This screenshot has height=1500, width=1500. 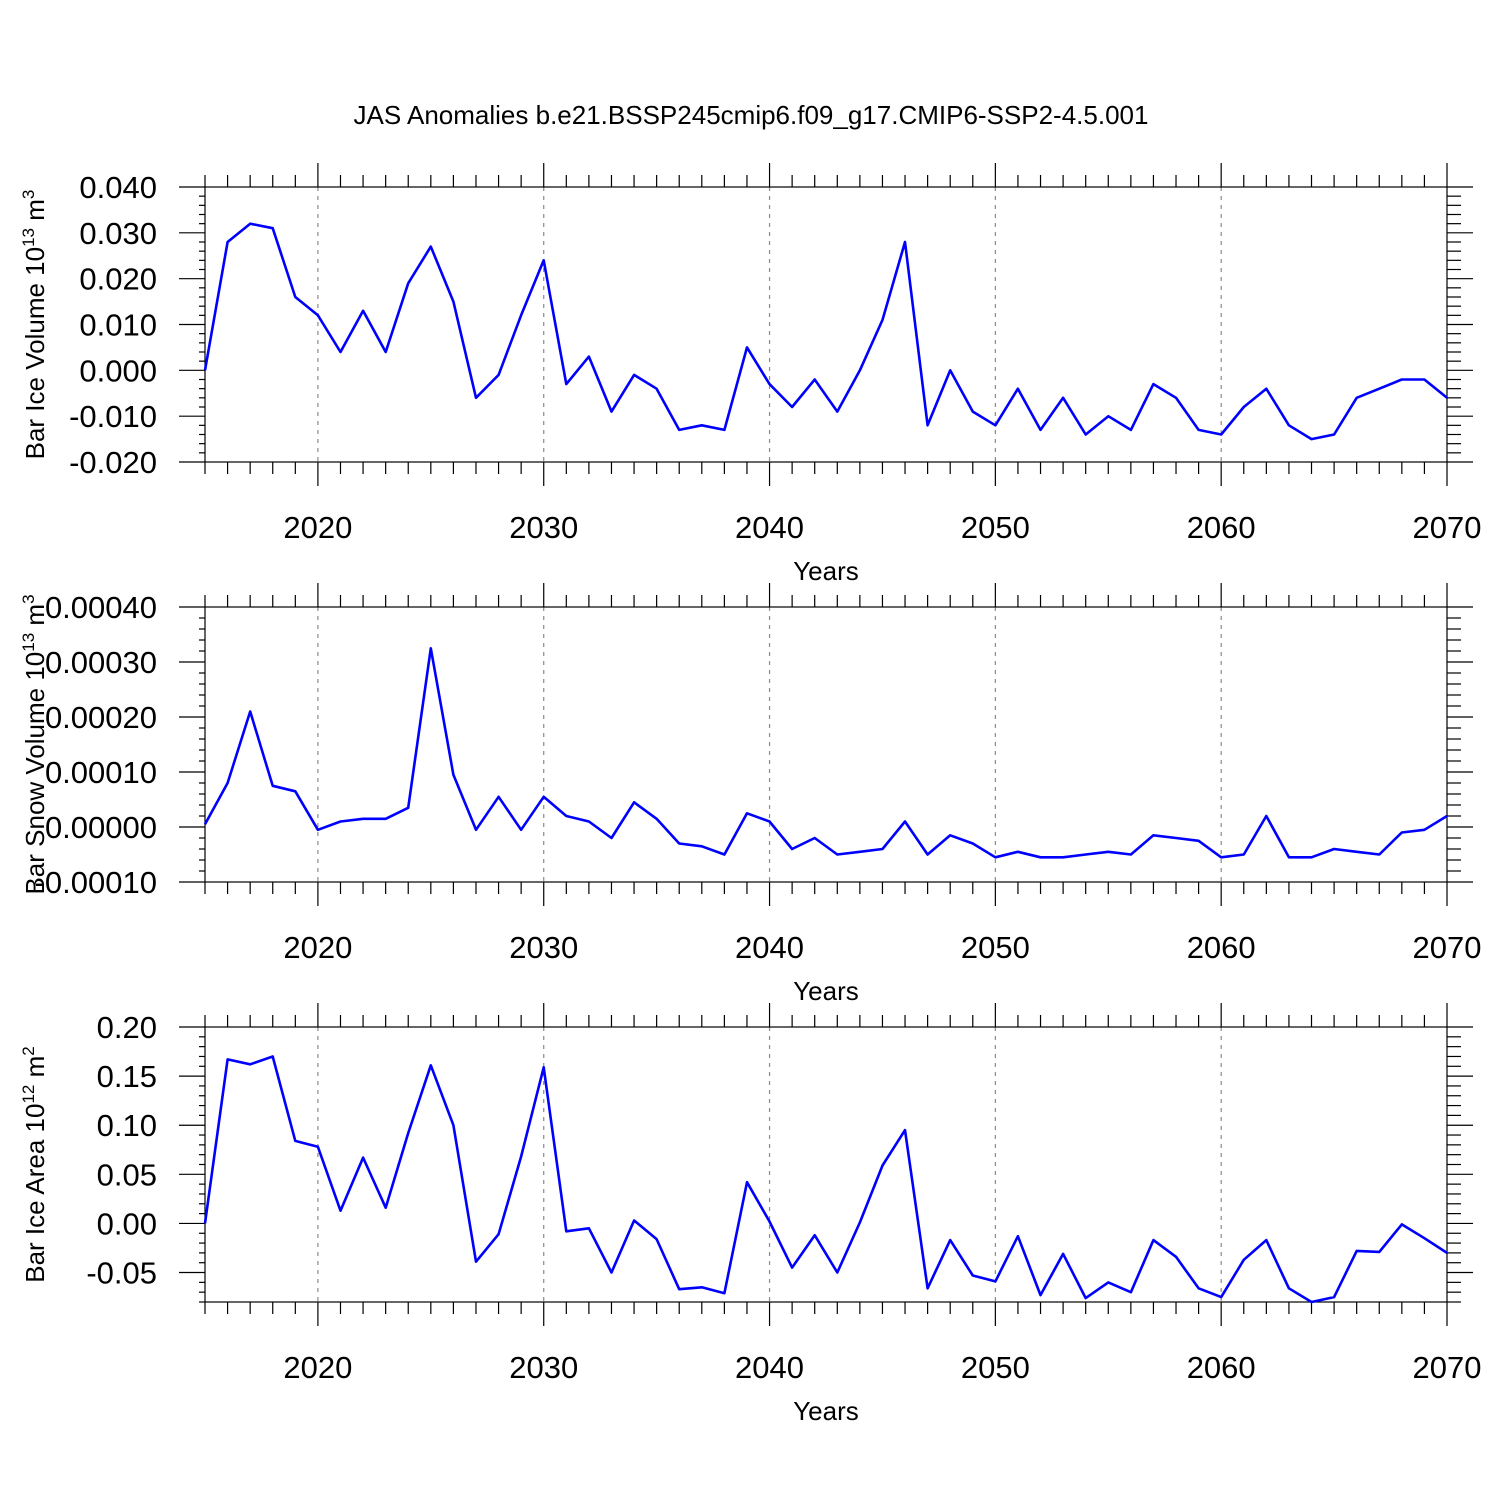 What do you see at coordinates (113, 416) in the screenshot?
I see `y-tick-label: -0.010` at bounding box center [113, 416].